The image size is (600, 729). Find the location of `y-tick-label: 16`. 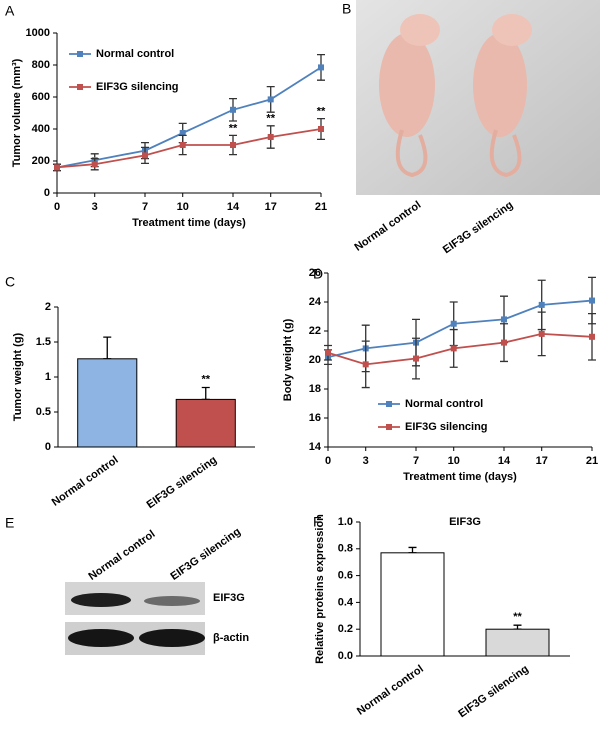

y-tick-label: 16 is located at coordinates (315, 418).